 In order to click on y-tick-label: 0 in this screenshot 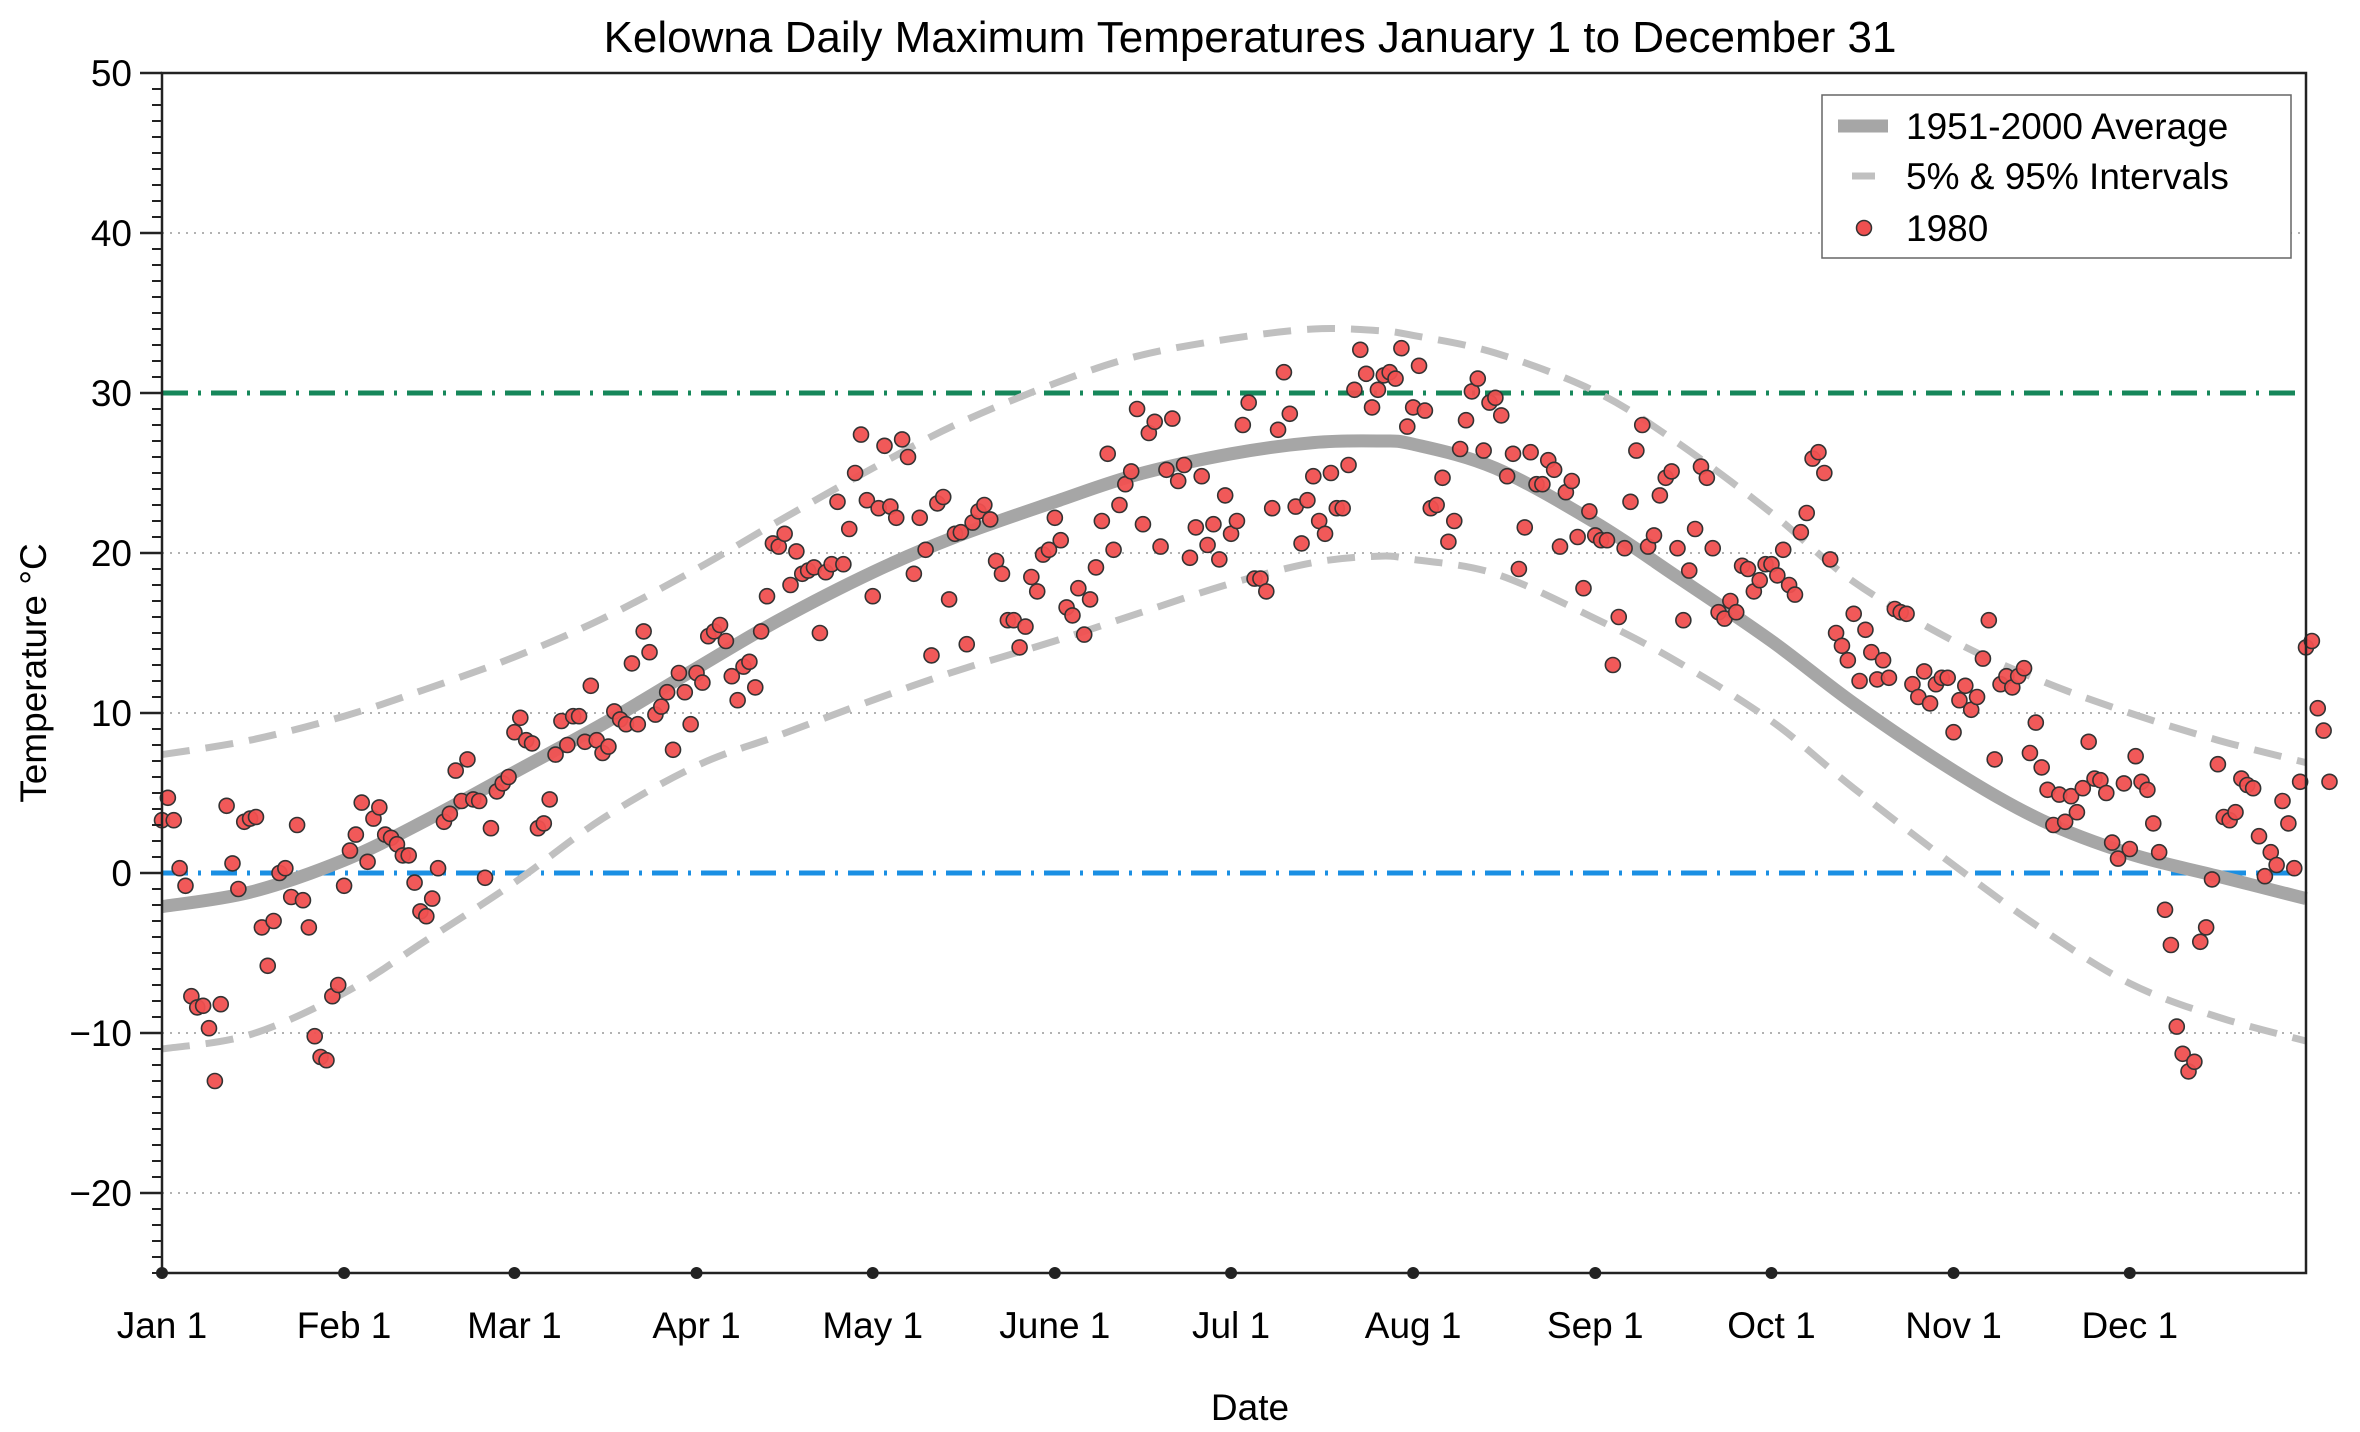, I will do `click(121, 873)`.